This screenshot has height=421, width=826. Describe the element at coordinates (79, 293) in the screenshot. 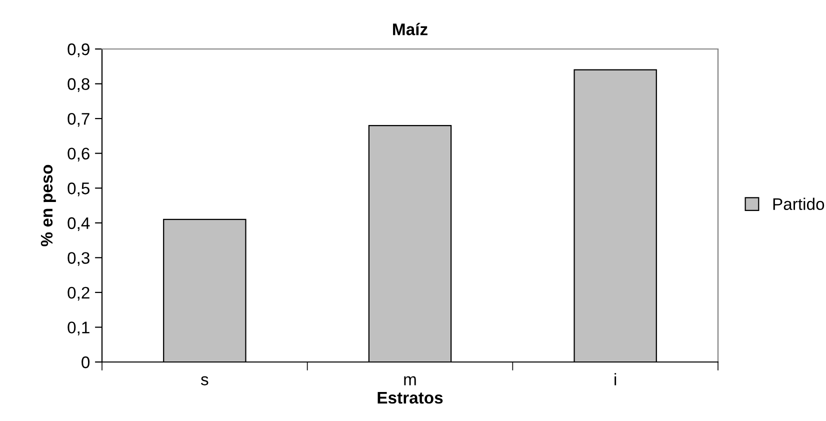

I see `y-tick-label: 0,2` at that location.